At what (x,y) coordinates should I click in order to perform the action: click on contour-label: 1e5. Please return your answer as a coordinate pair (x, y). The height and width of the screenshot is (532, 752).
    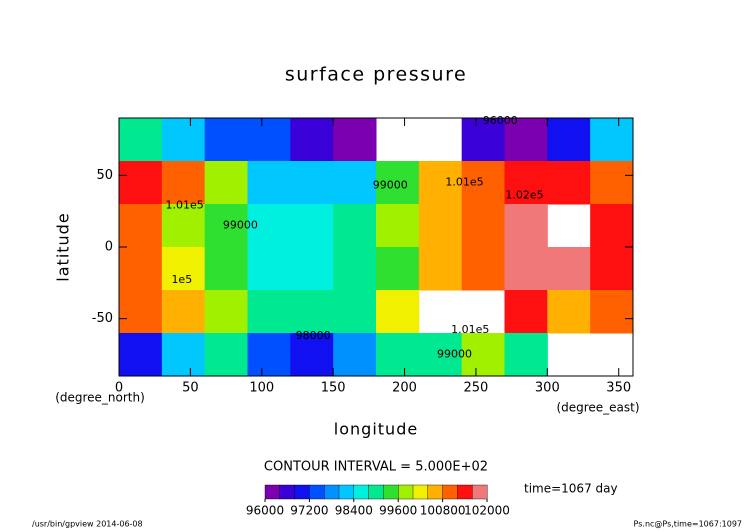
    Looking at the image, I should click on (181, 279).